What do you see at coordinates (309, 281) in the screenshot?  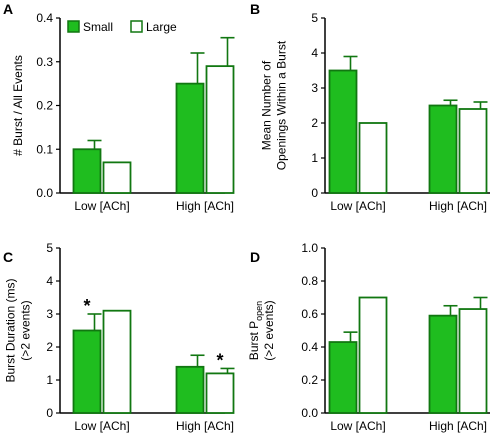 I see `y-tick-label: 0.8` at bounding box center [309, 281].